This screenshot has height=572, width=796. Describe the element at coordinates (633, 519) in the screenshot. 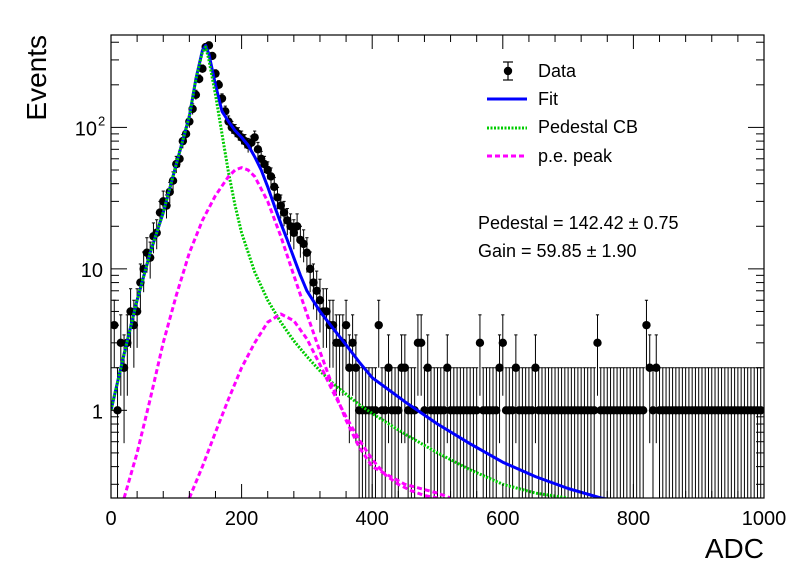

I see `x-tick-label: 800` at that location.